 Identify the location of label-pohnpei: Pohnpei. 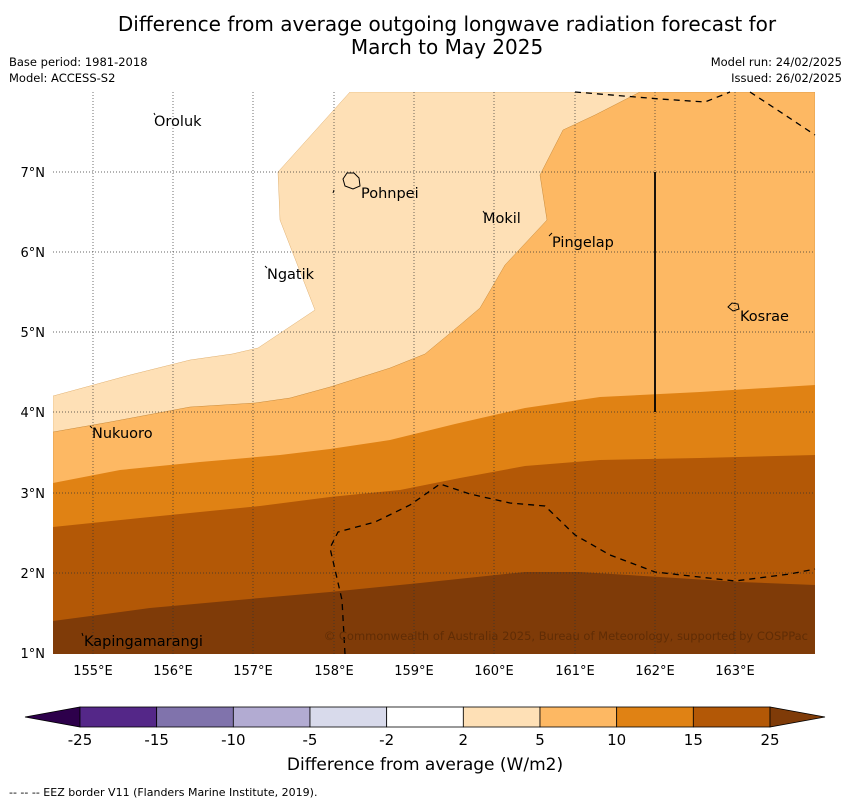
(390, 194).